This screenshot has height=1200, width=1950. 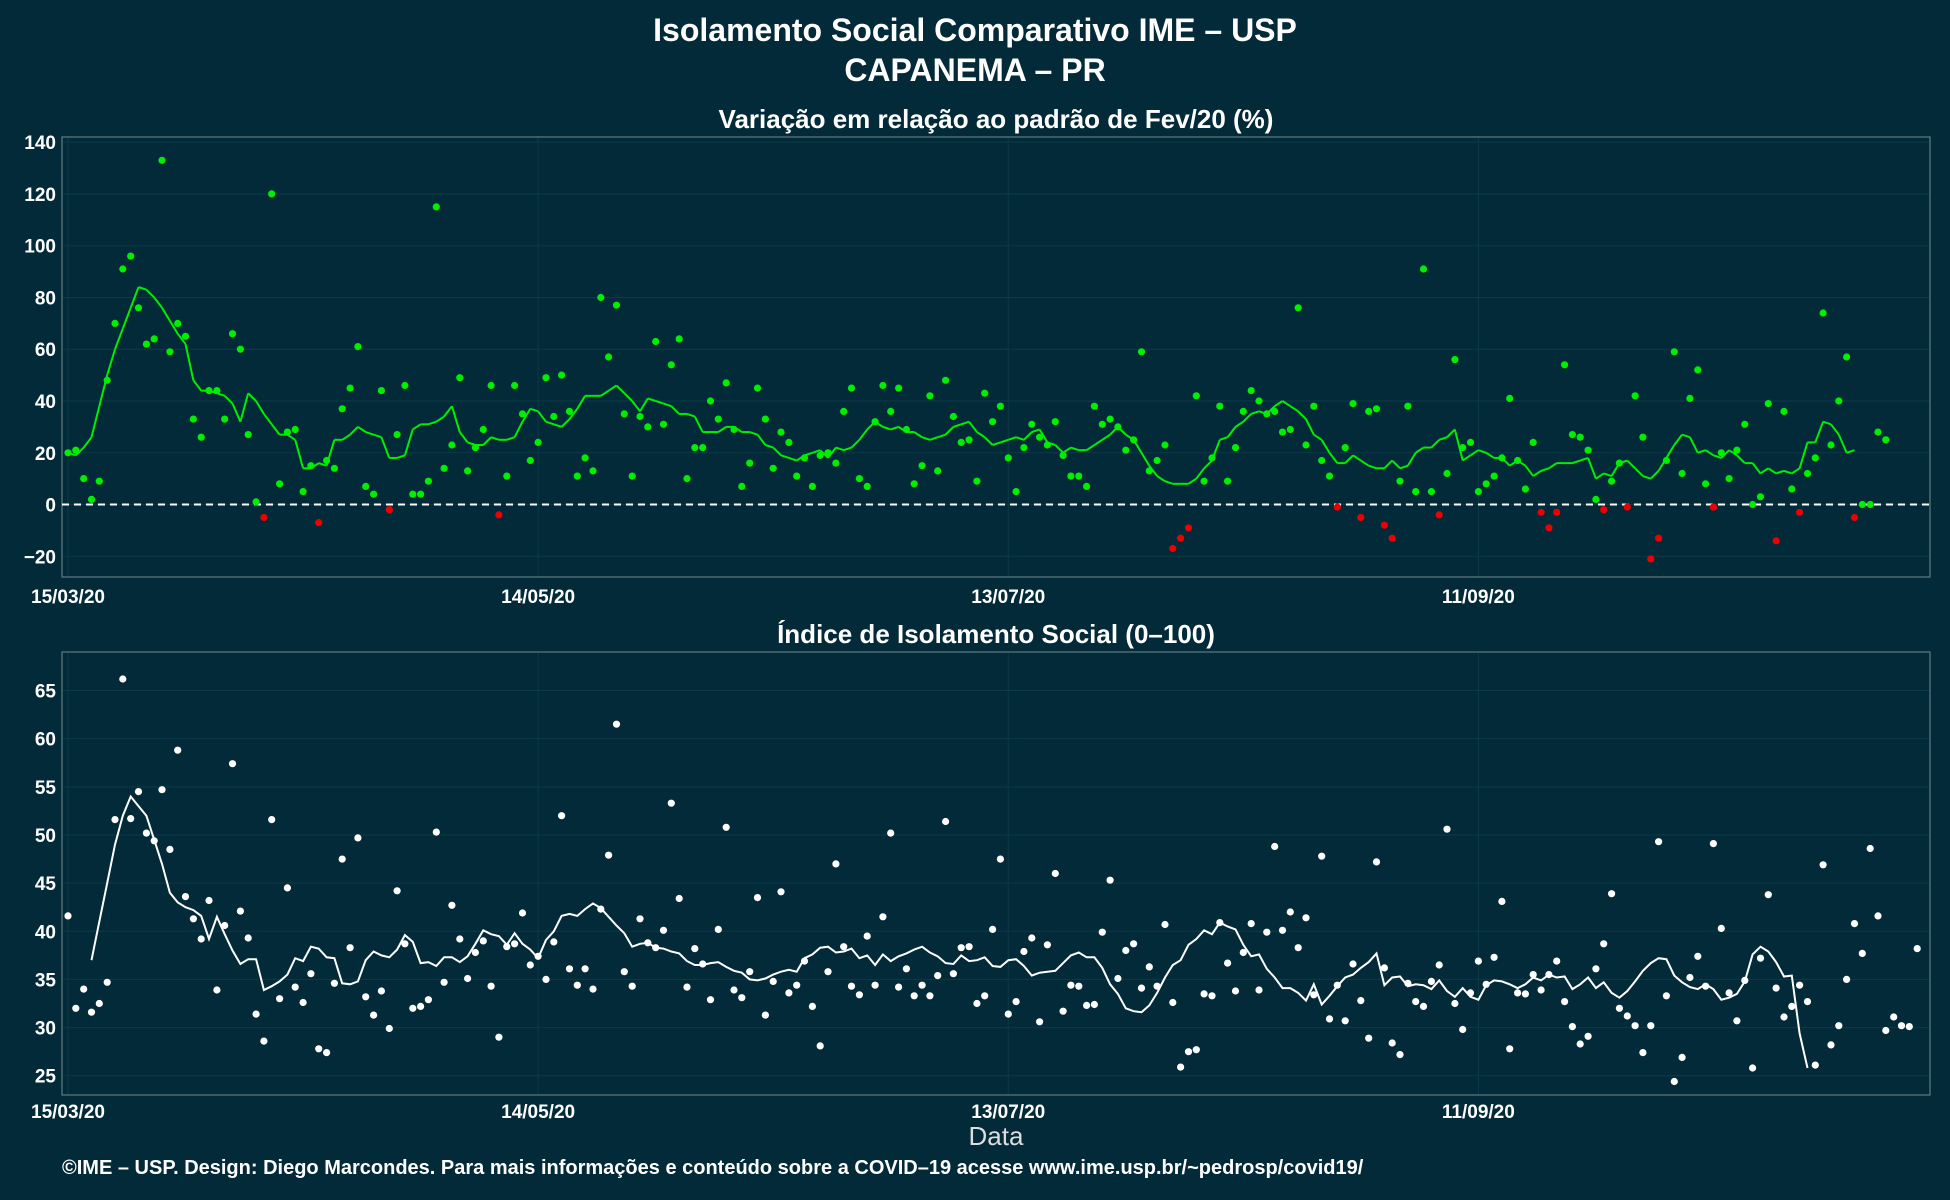 I want to click on panel1-x-tick-label: 11/09/20, so click(x=1478, y=597).